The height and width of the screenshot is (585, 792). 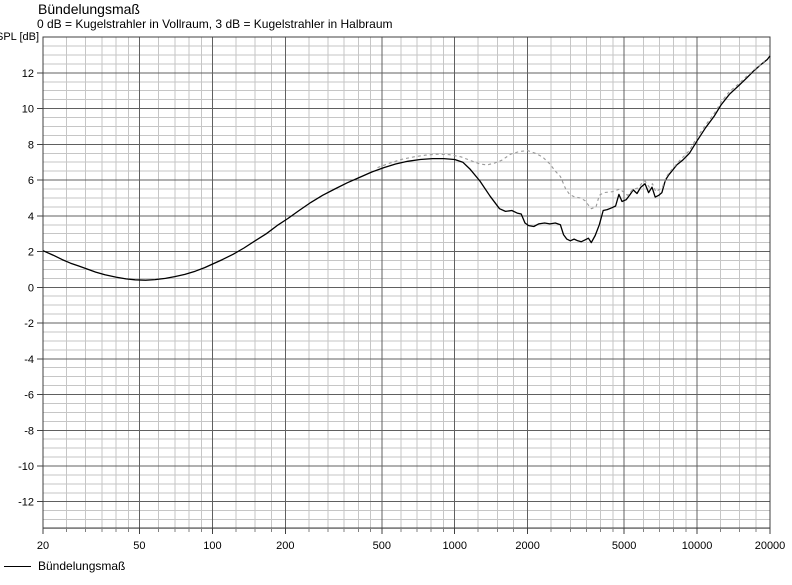 I want to click on y-tick-label: -8, so click(x=29, y=431).